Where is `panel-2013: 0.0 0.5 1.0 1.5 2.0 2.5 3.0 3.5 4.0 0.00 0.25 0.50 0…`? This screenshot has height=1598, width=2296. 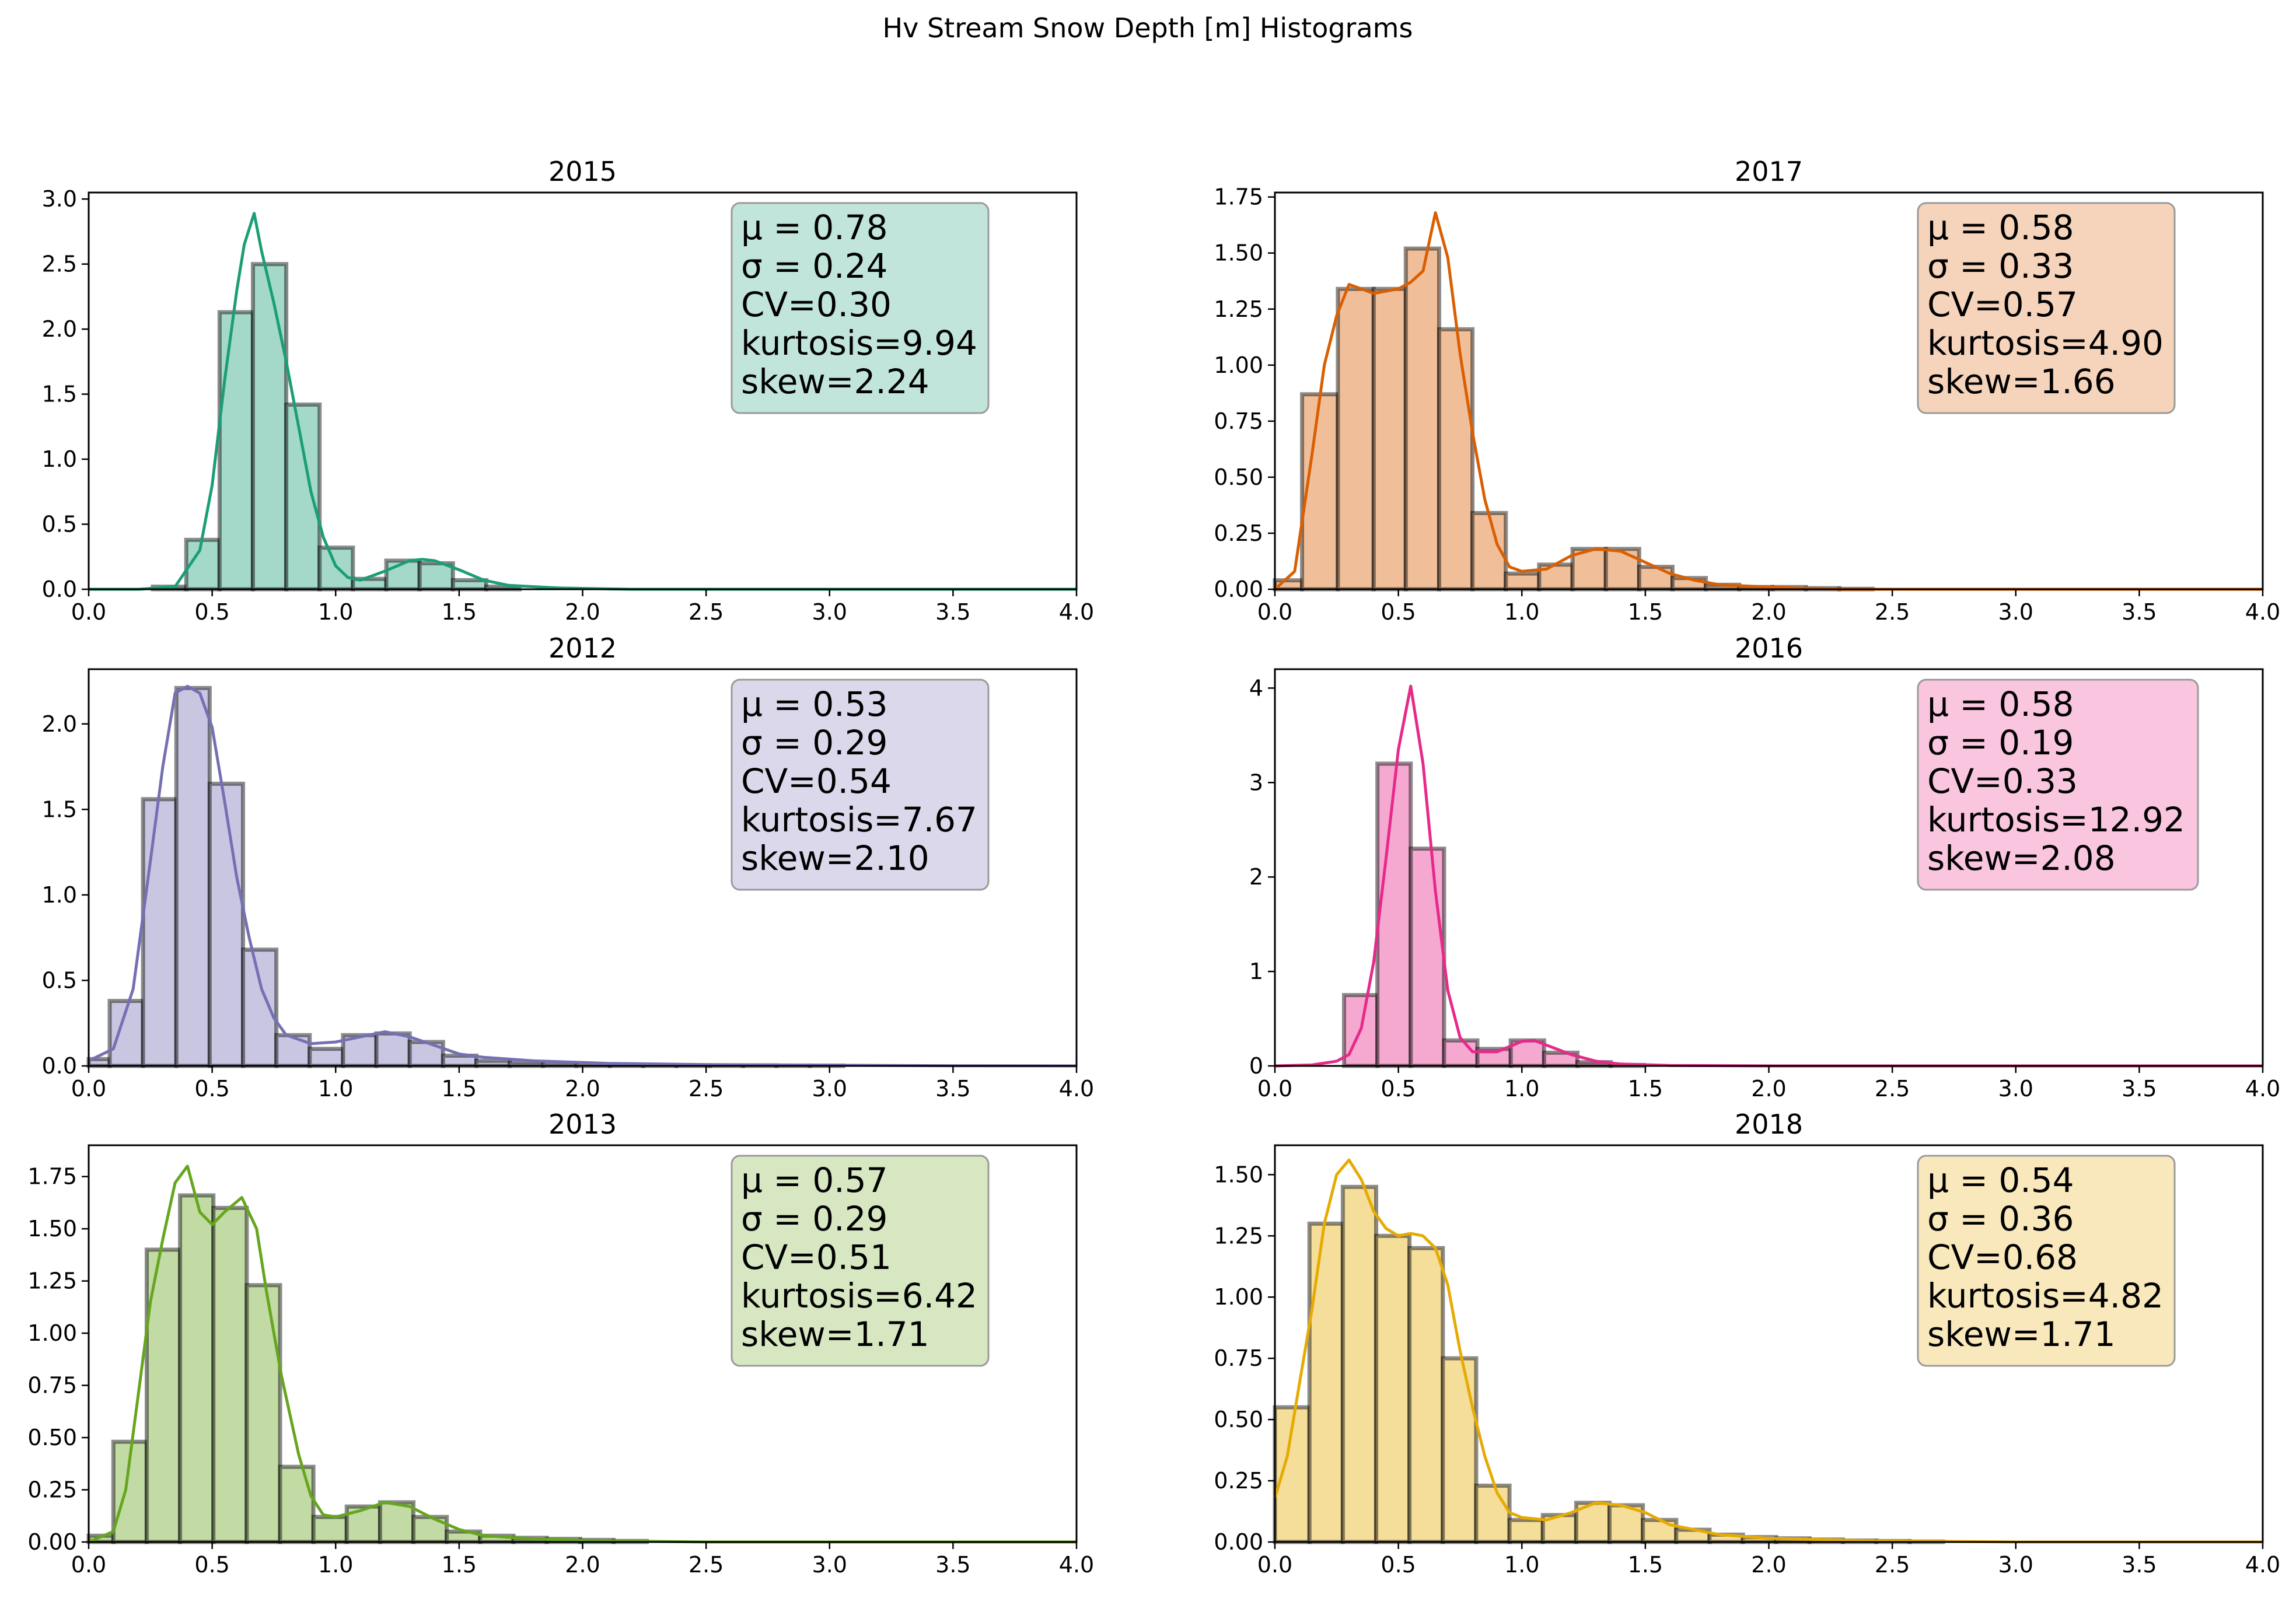
panel-2013: 0.0 0.5 1.0 1.5 2.0 2.5 3.0 3.5 4.0 0.00 0.25 0.50 0… is located at coordinates (560, 1343).